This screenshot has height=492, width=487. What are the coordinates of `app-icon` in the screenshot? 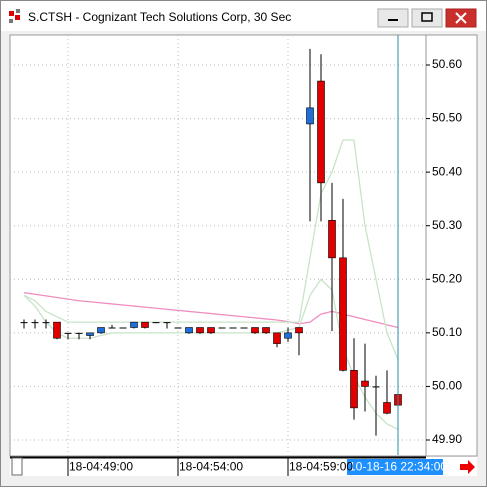 It's located at (14, 16).